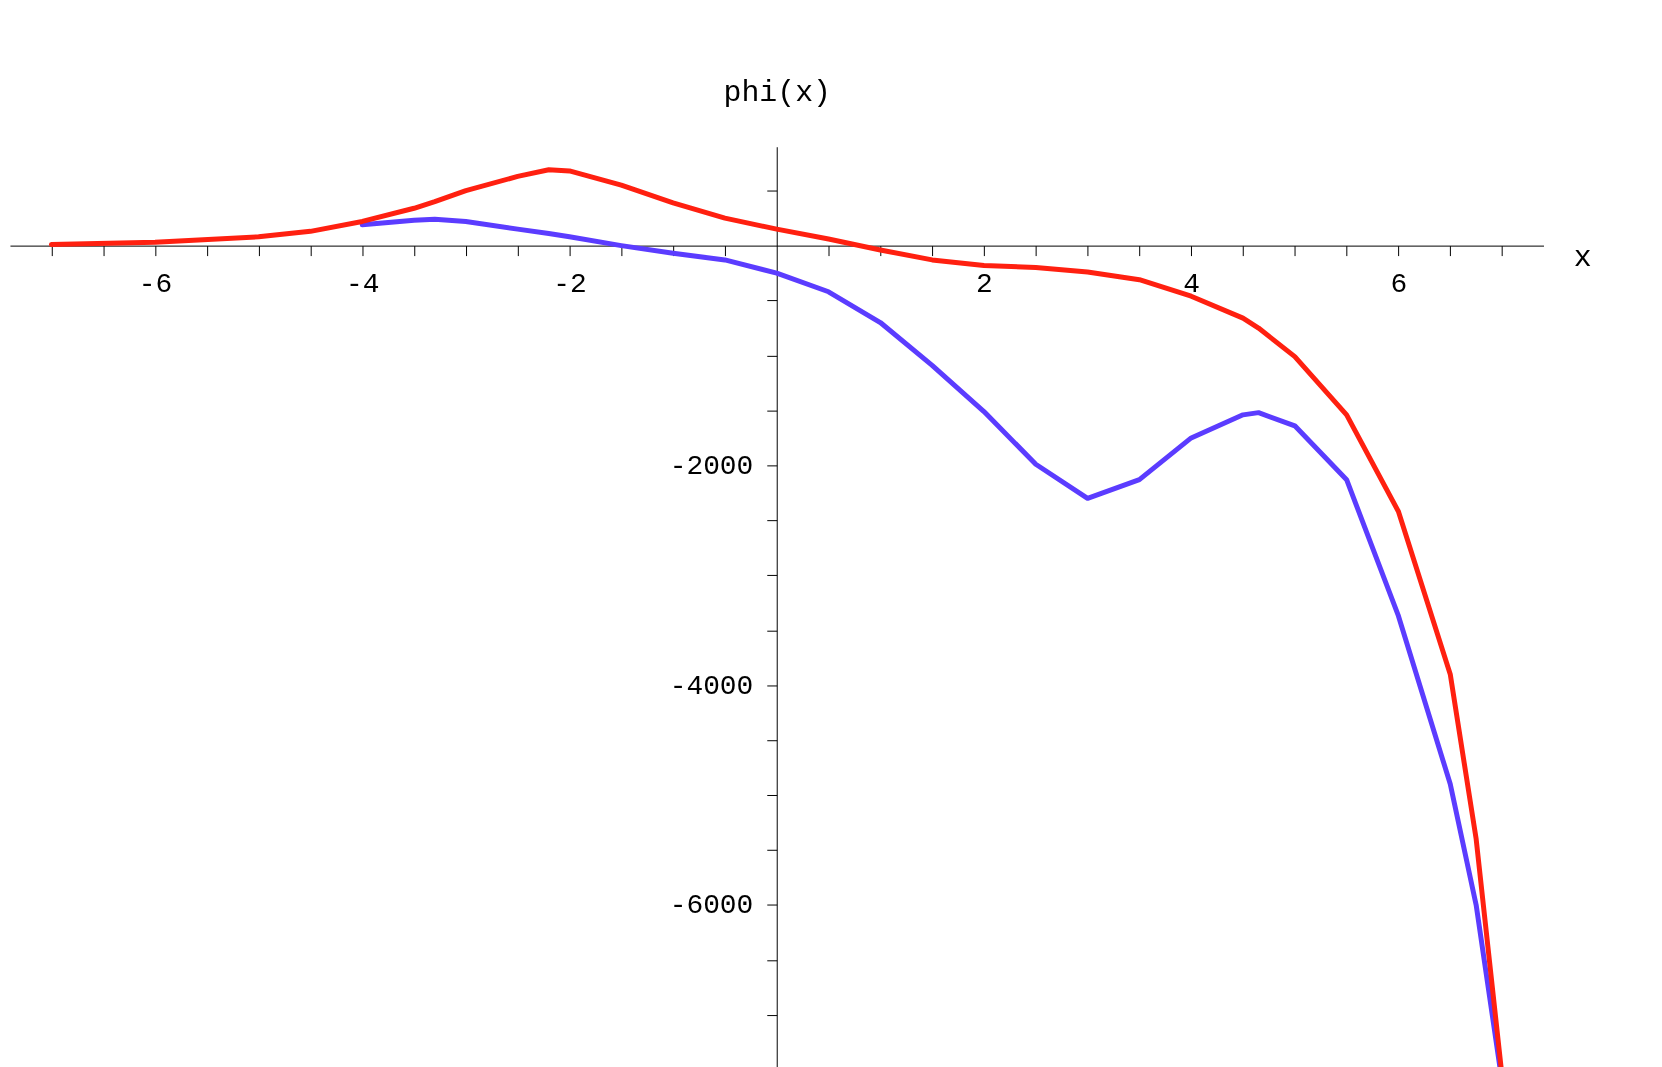 This screenshot has width=1662, height=1067. What do you see at coordinates (1192, 284) in the screenshot?
I see `x-tick-label: 4` at bounding box center [1192, 284].